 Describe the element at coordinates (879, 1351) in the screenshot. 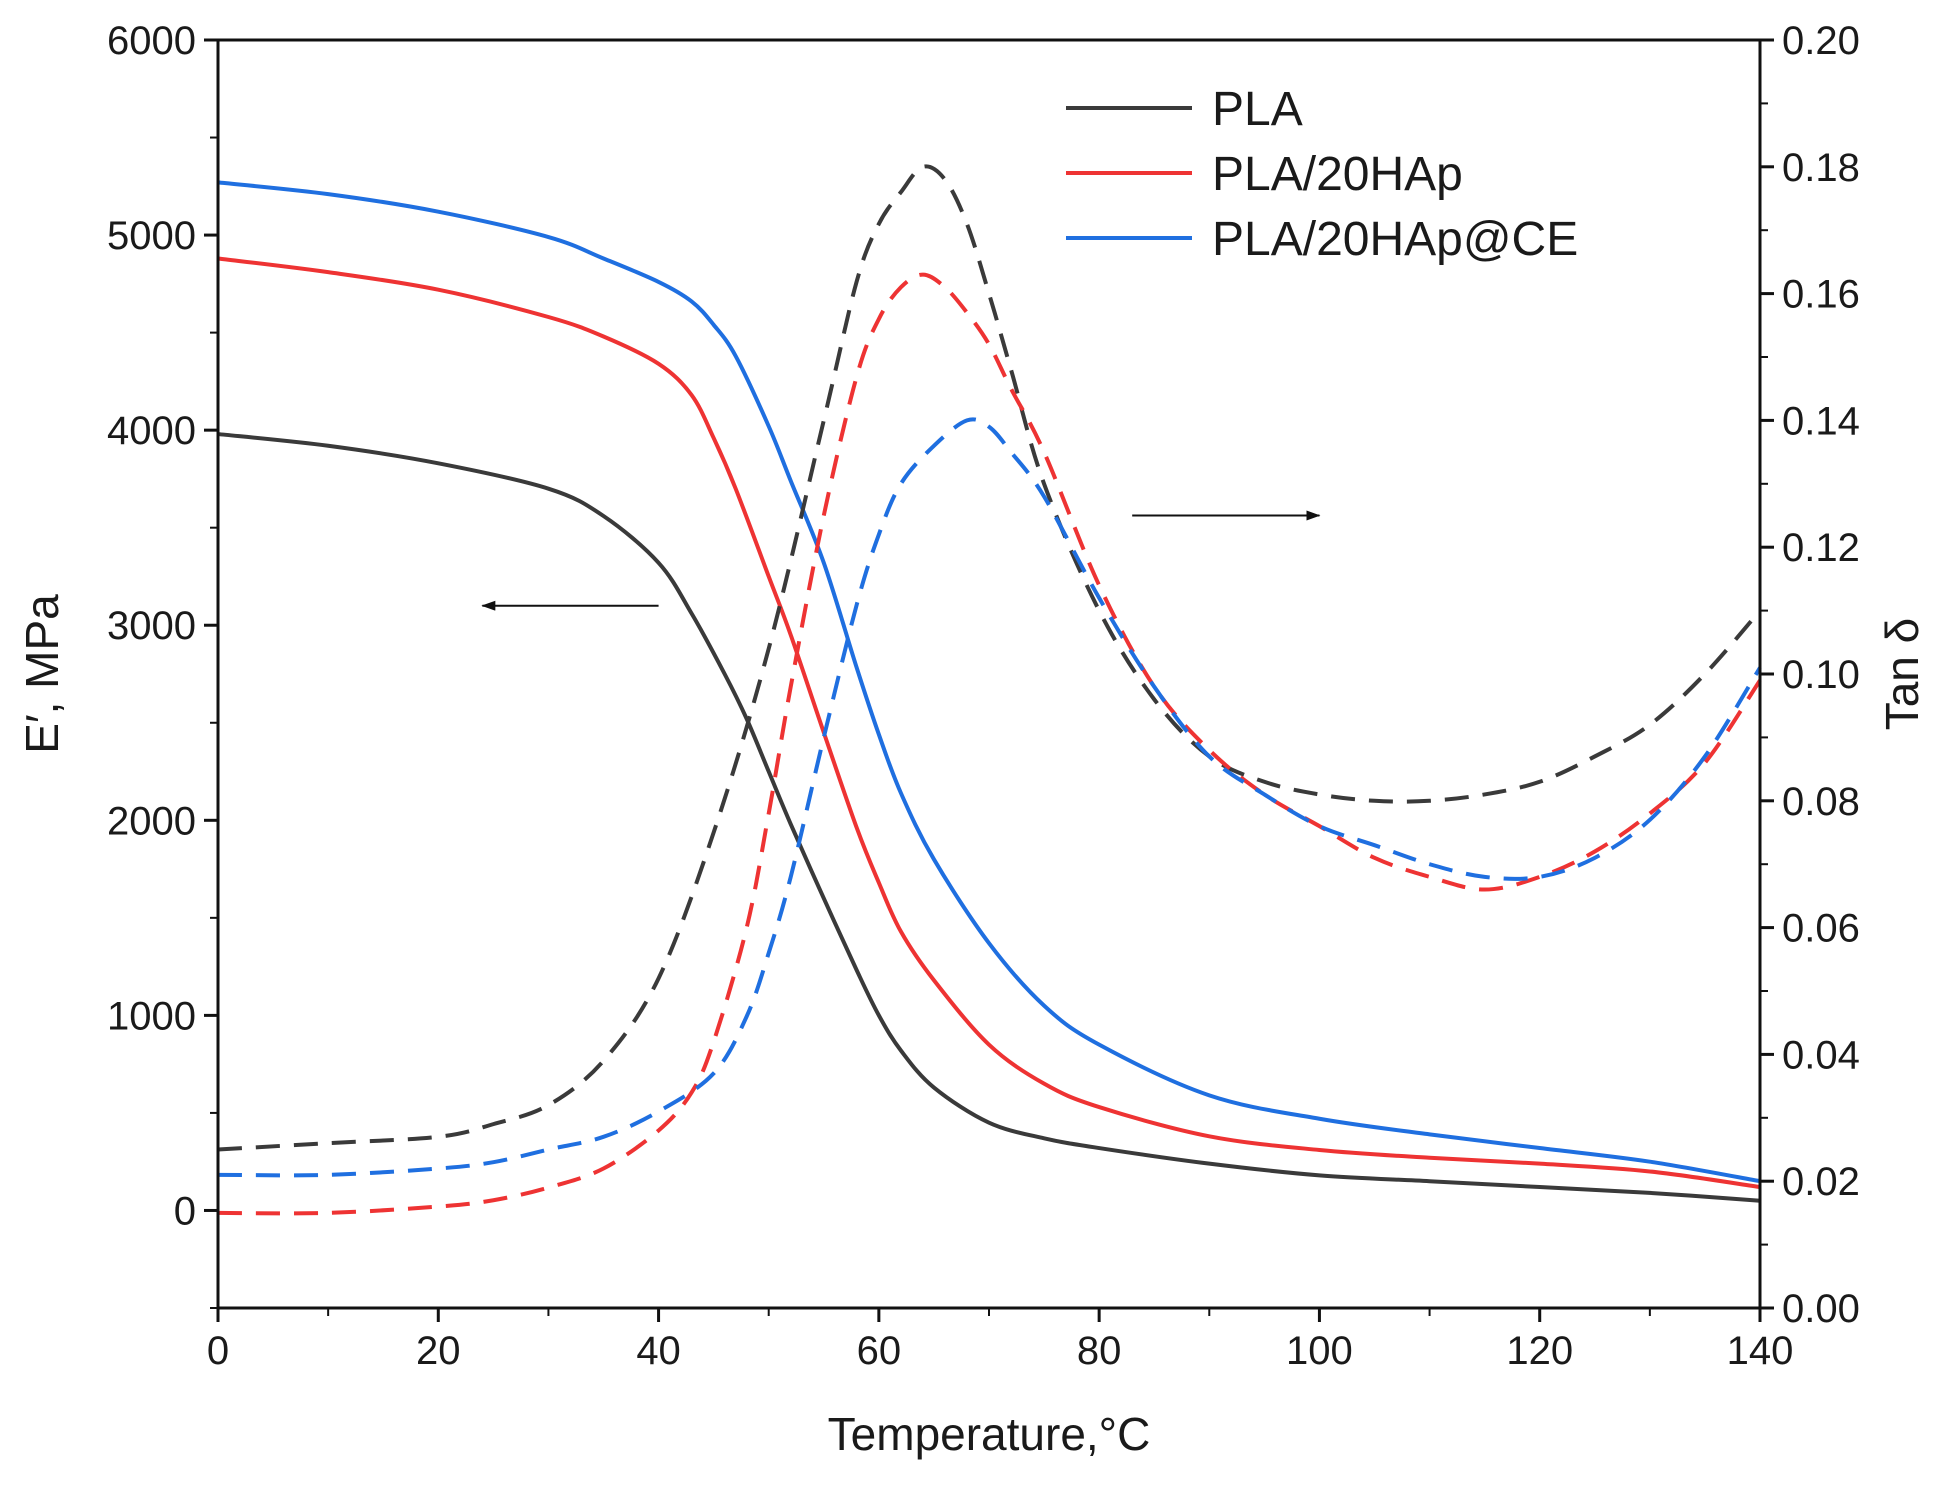

I see `x-tick-label: 60` at that location.